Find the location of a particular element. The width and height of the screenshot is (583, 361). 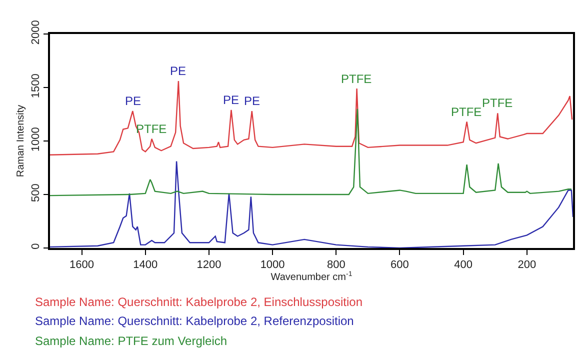

y-axis-title: Raman Intensity is located at coordinates (20, 141).